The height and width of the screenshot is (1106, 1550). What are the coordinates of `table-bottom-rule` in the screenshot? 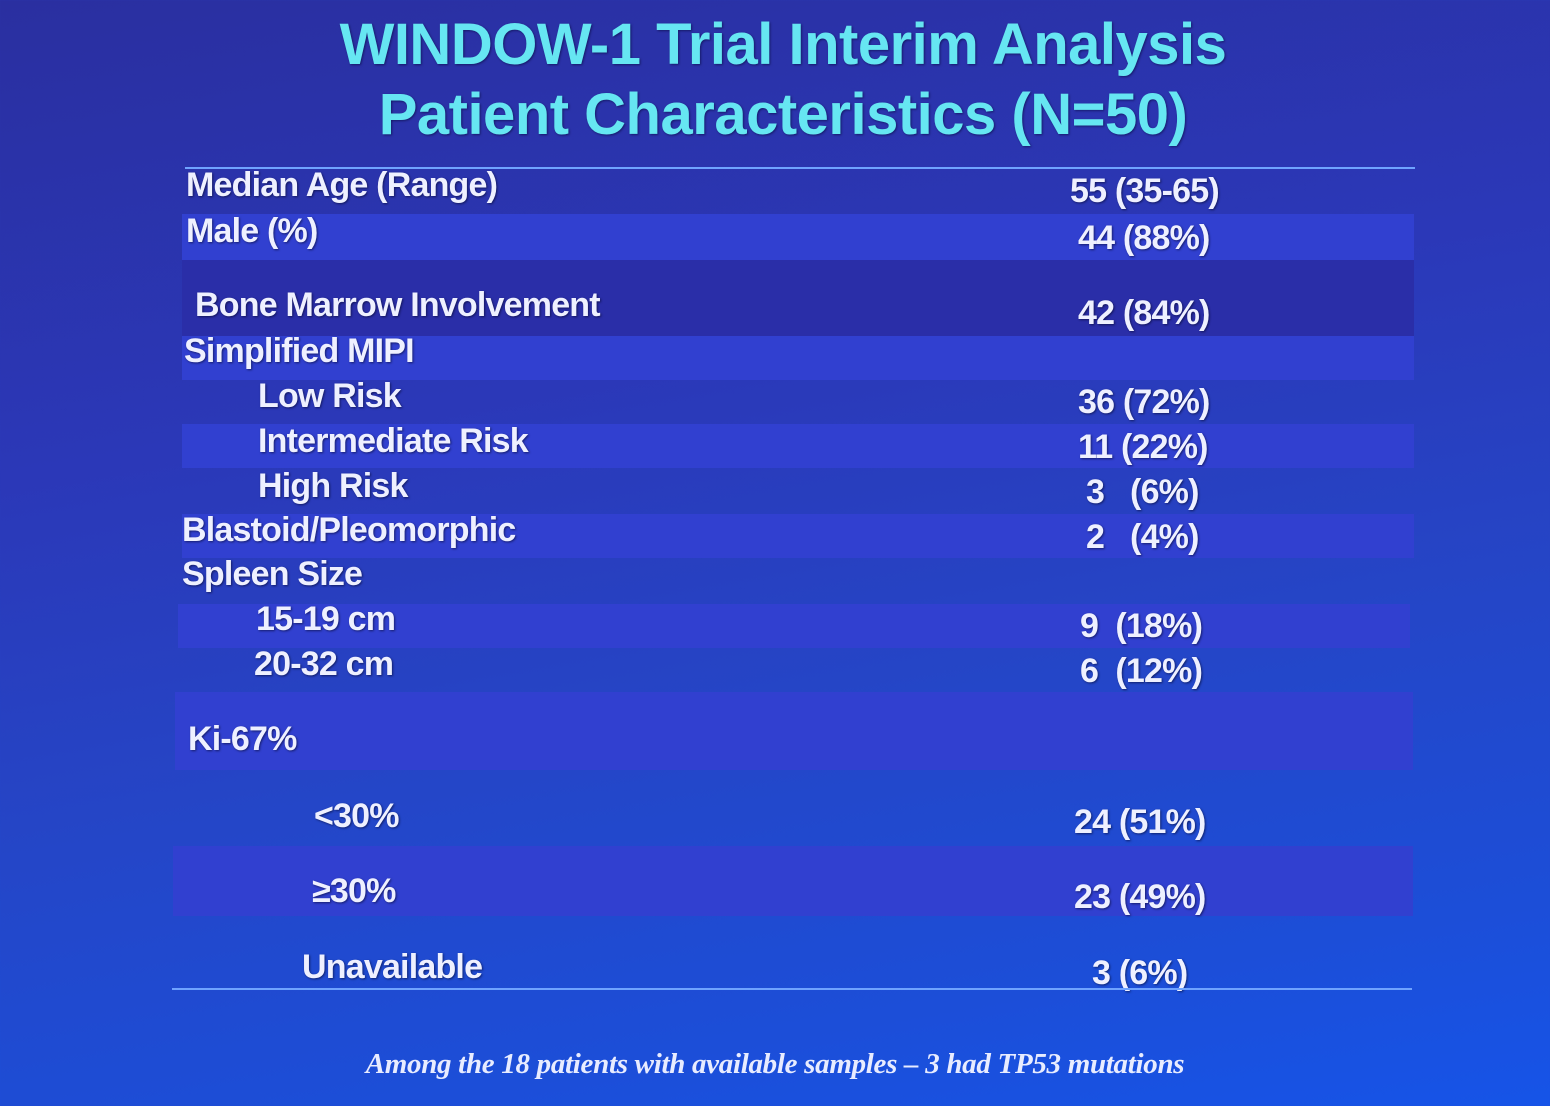 It's located at (792, 989).